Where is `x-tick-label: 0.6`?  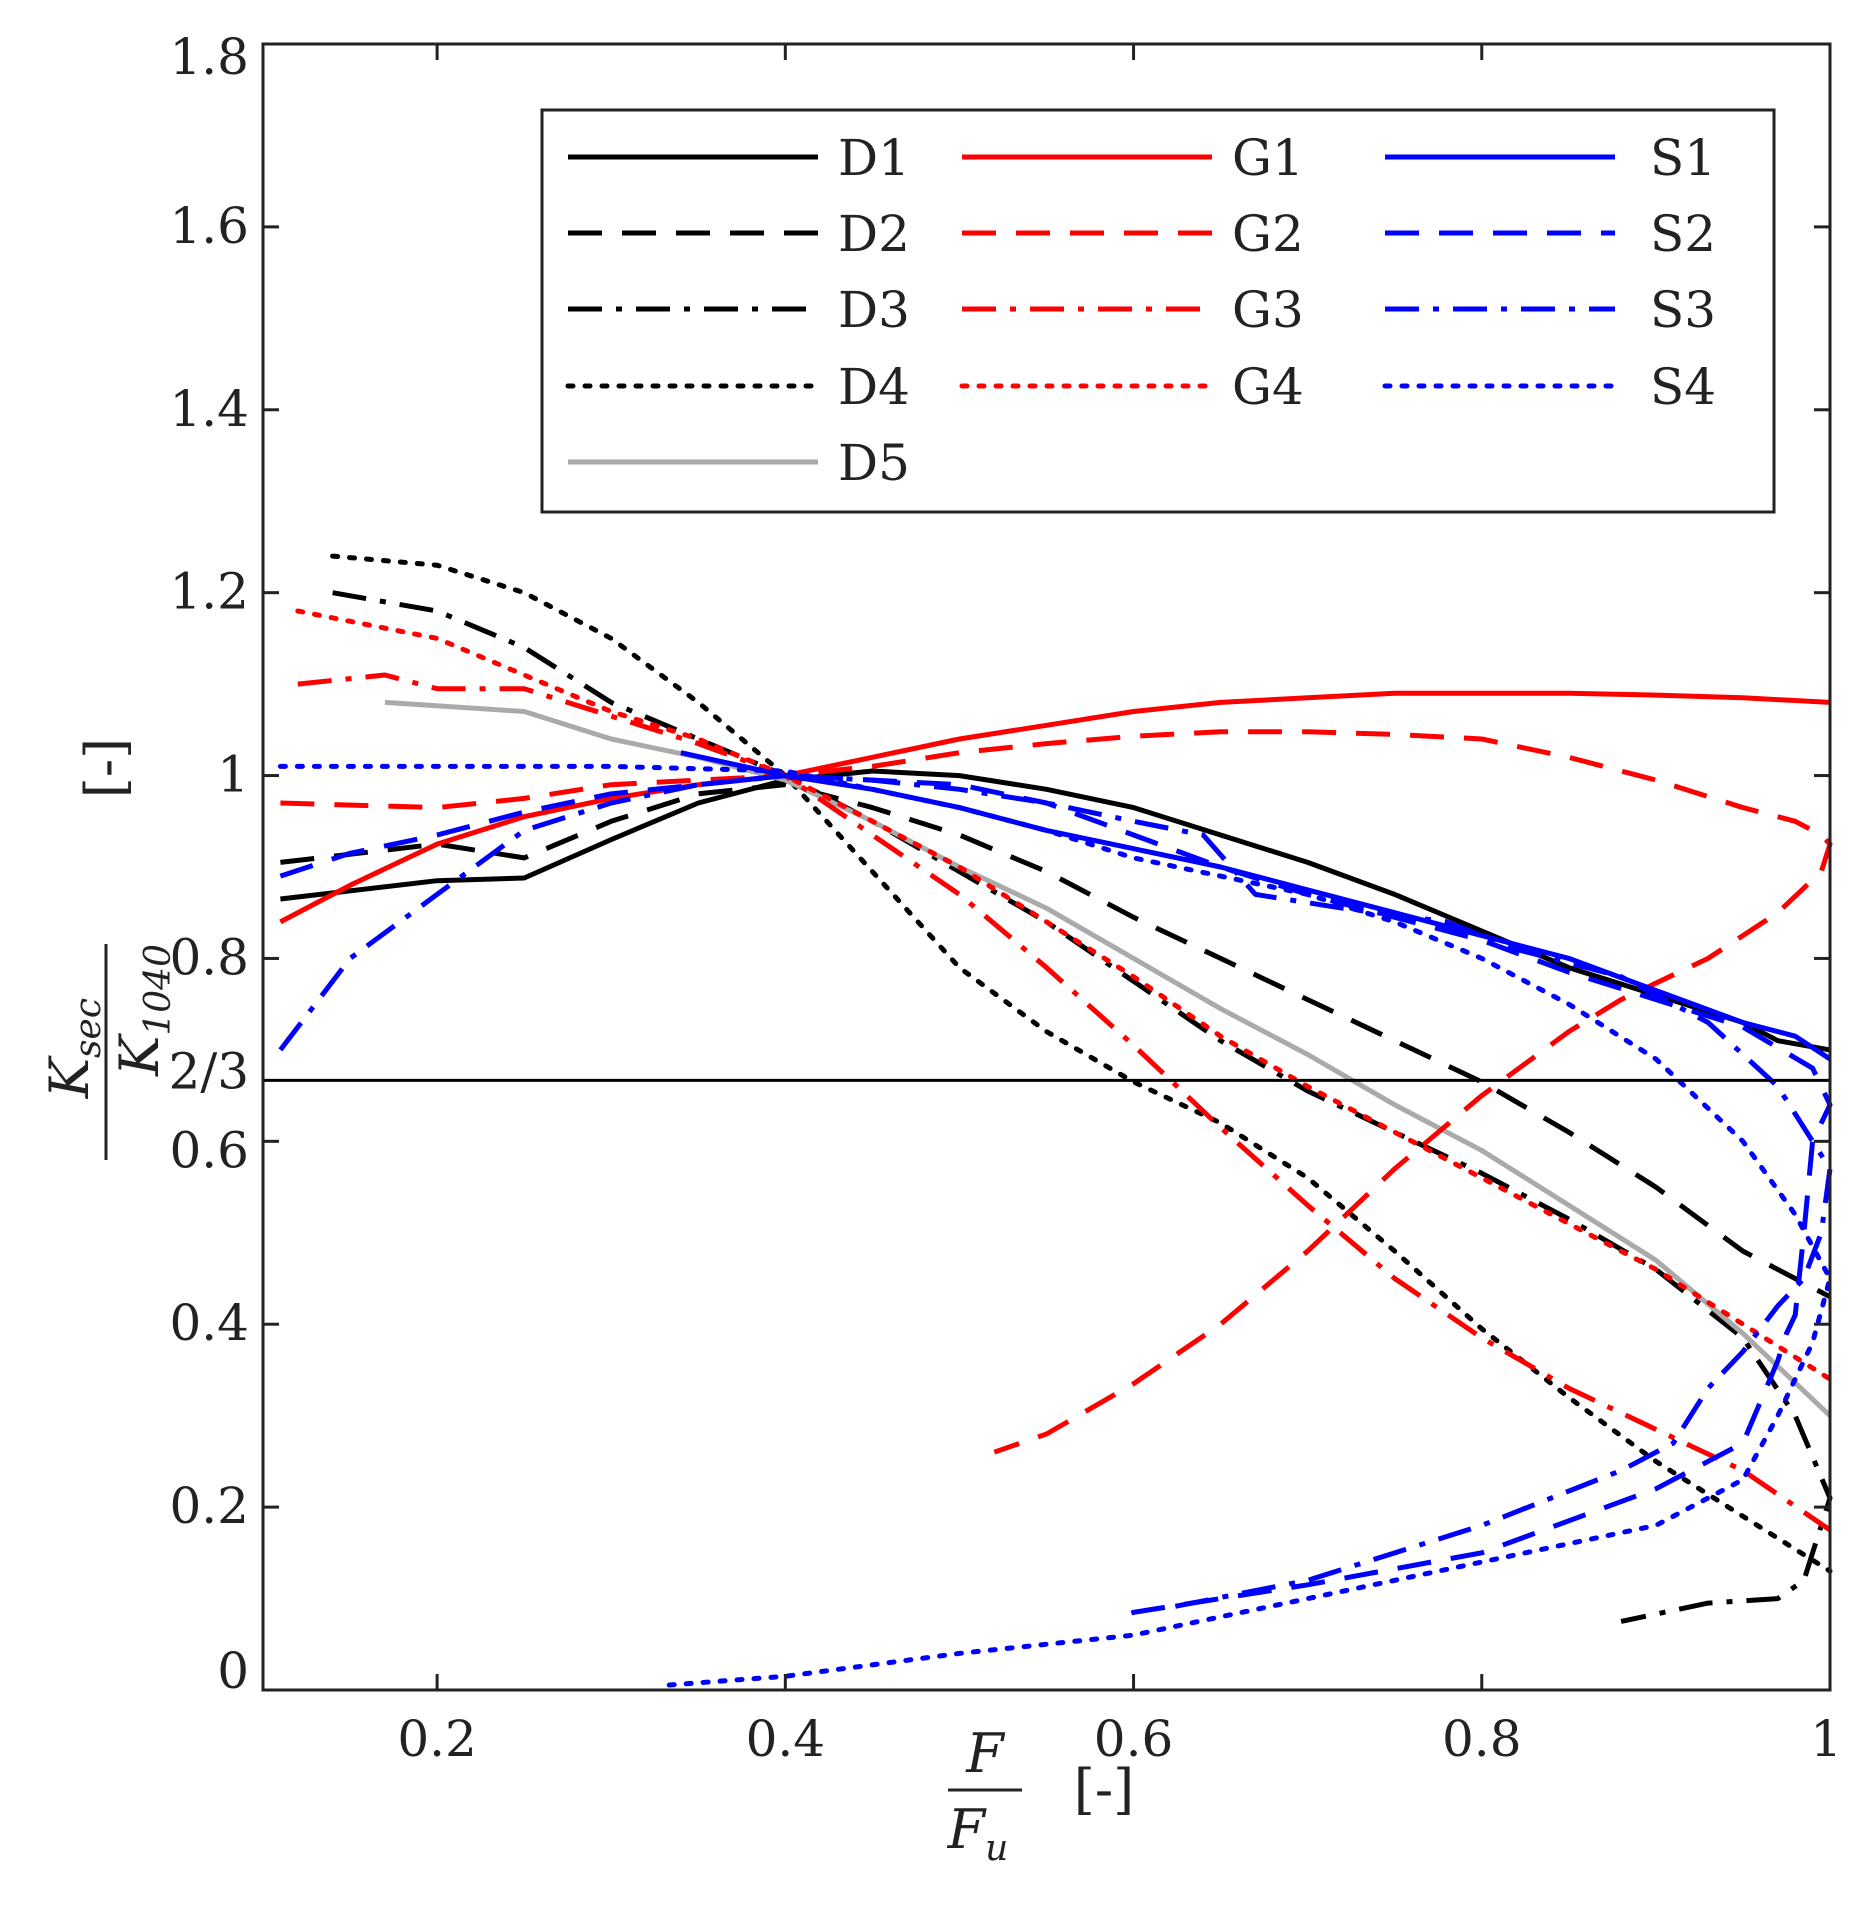 x-tick-label: 0.6 is located at coordinates (1134, 1739).